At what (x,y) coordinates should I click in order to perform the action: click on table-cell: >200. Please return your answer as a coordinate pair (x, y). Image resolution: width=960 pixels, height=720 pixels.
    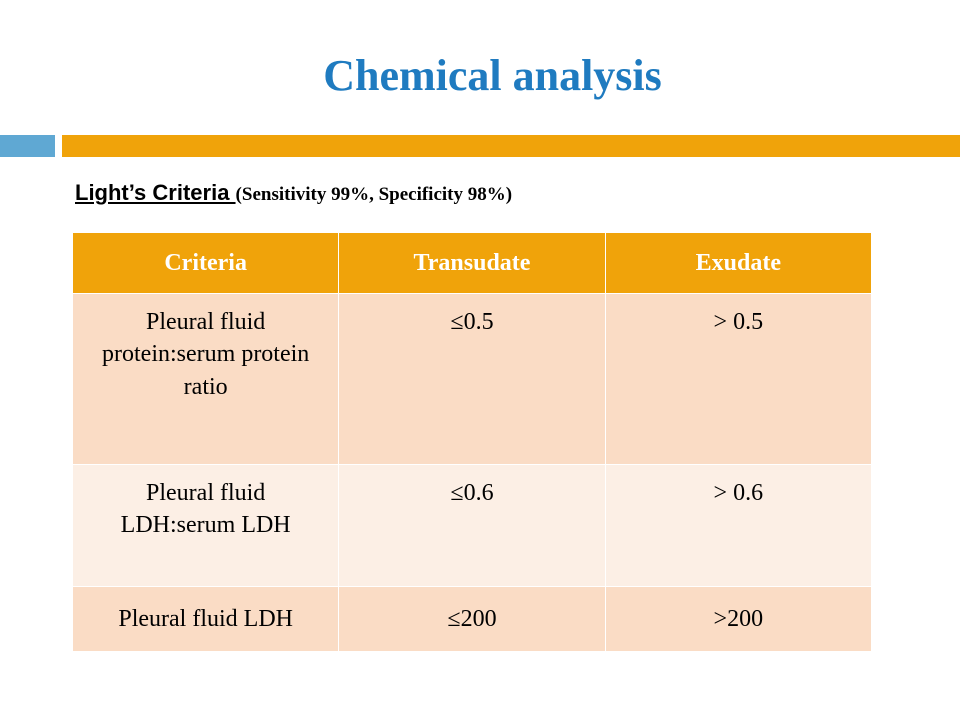
    Looking at the image, I should click on (738, 619).